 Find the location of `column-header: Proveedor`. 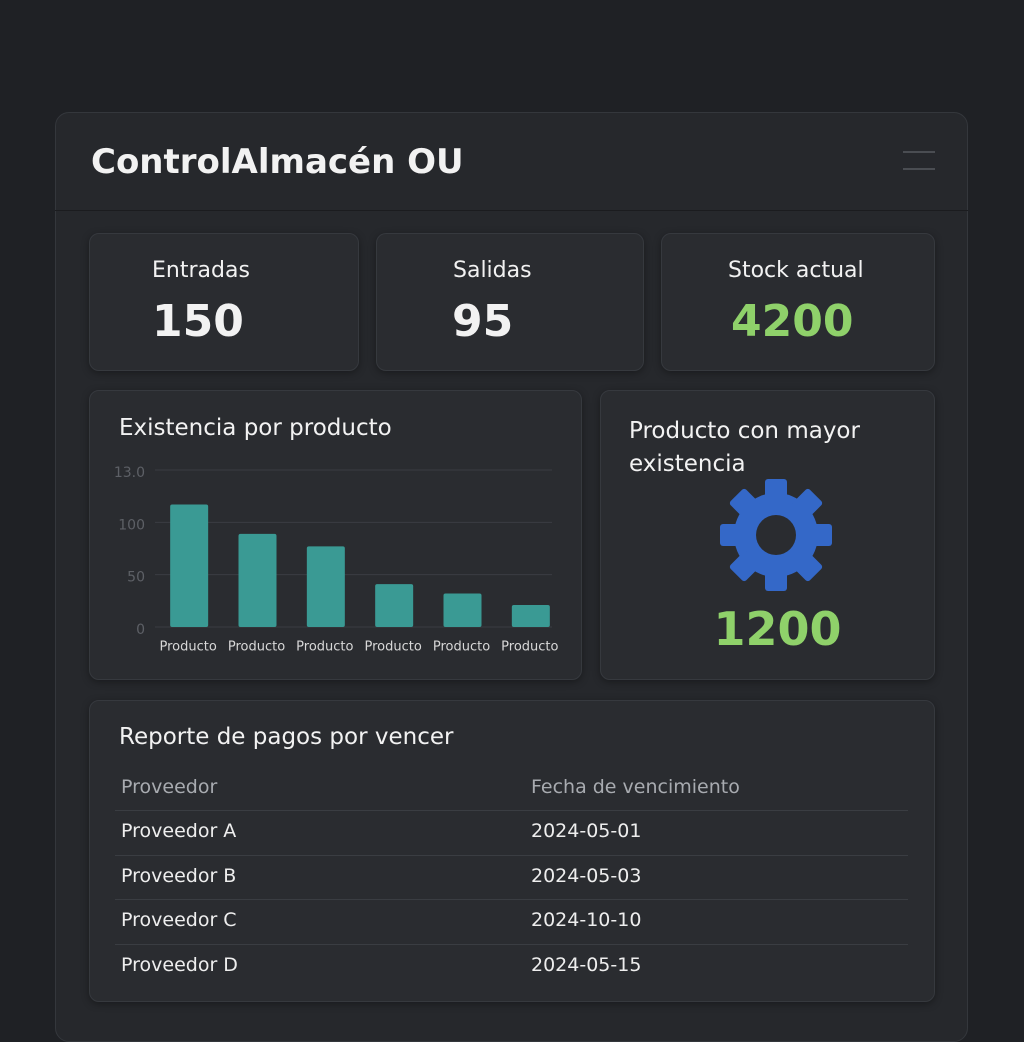

column-header: Proveedor is located at coordinates (169, 787).